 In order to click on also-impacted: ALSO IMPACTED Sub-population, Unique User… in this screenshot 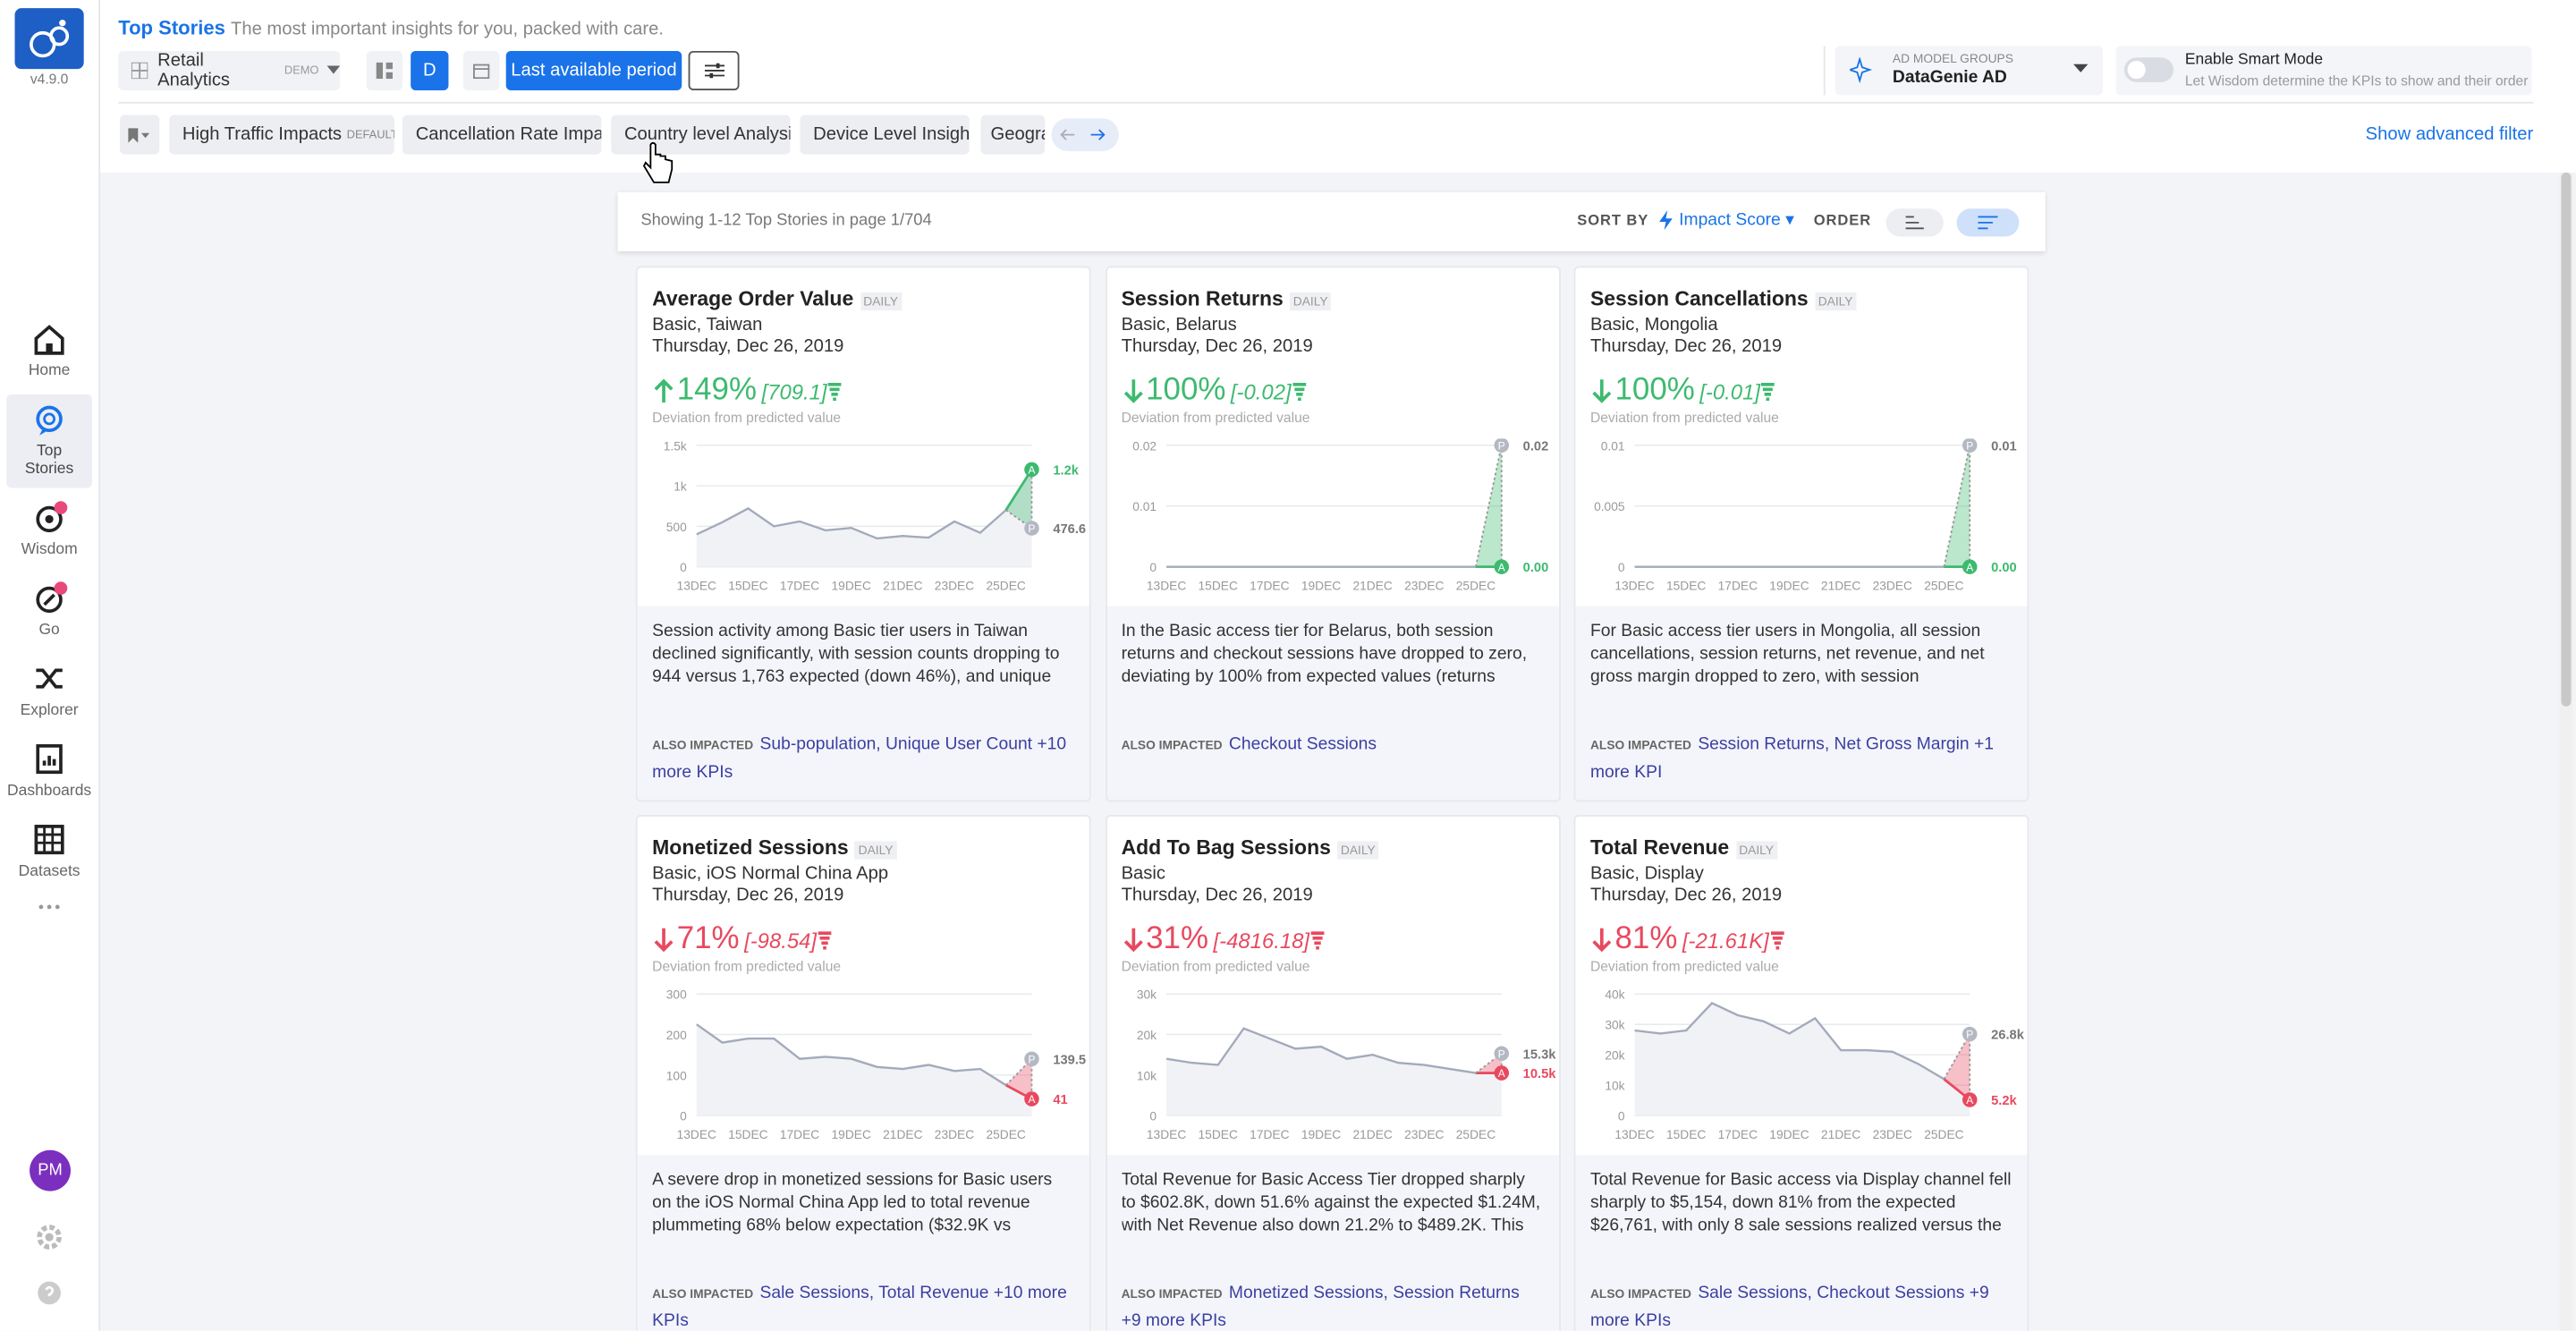, I will do `click(861, 759)`.